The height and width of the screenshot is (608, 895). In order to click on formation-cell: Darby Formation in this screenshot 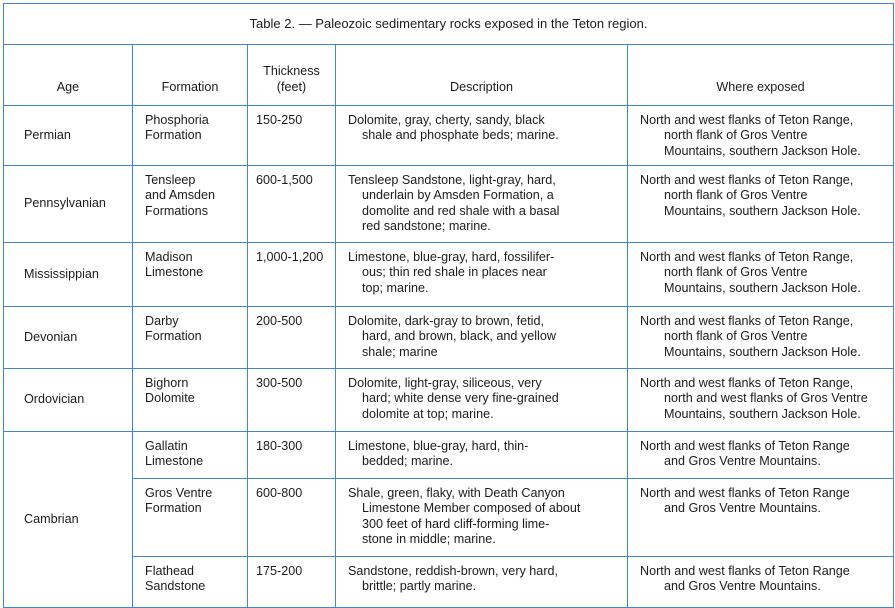, I will do `click(190, 337)`.